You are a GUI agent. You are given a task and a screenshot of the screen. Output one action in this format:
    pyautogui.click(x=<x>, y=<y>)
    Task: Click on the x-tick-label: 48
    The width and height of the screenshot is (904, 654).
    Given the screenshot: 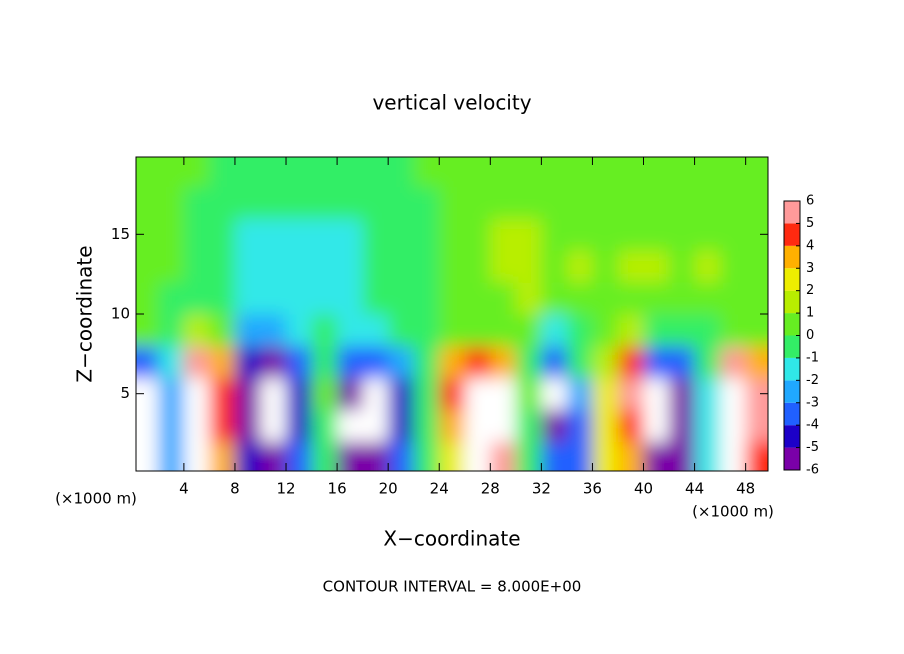 What is the action you would take?
    pyautogui.click(x=745, y=489)
    